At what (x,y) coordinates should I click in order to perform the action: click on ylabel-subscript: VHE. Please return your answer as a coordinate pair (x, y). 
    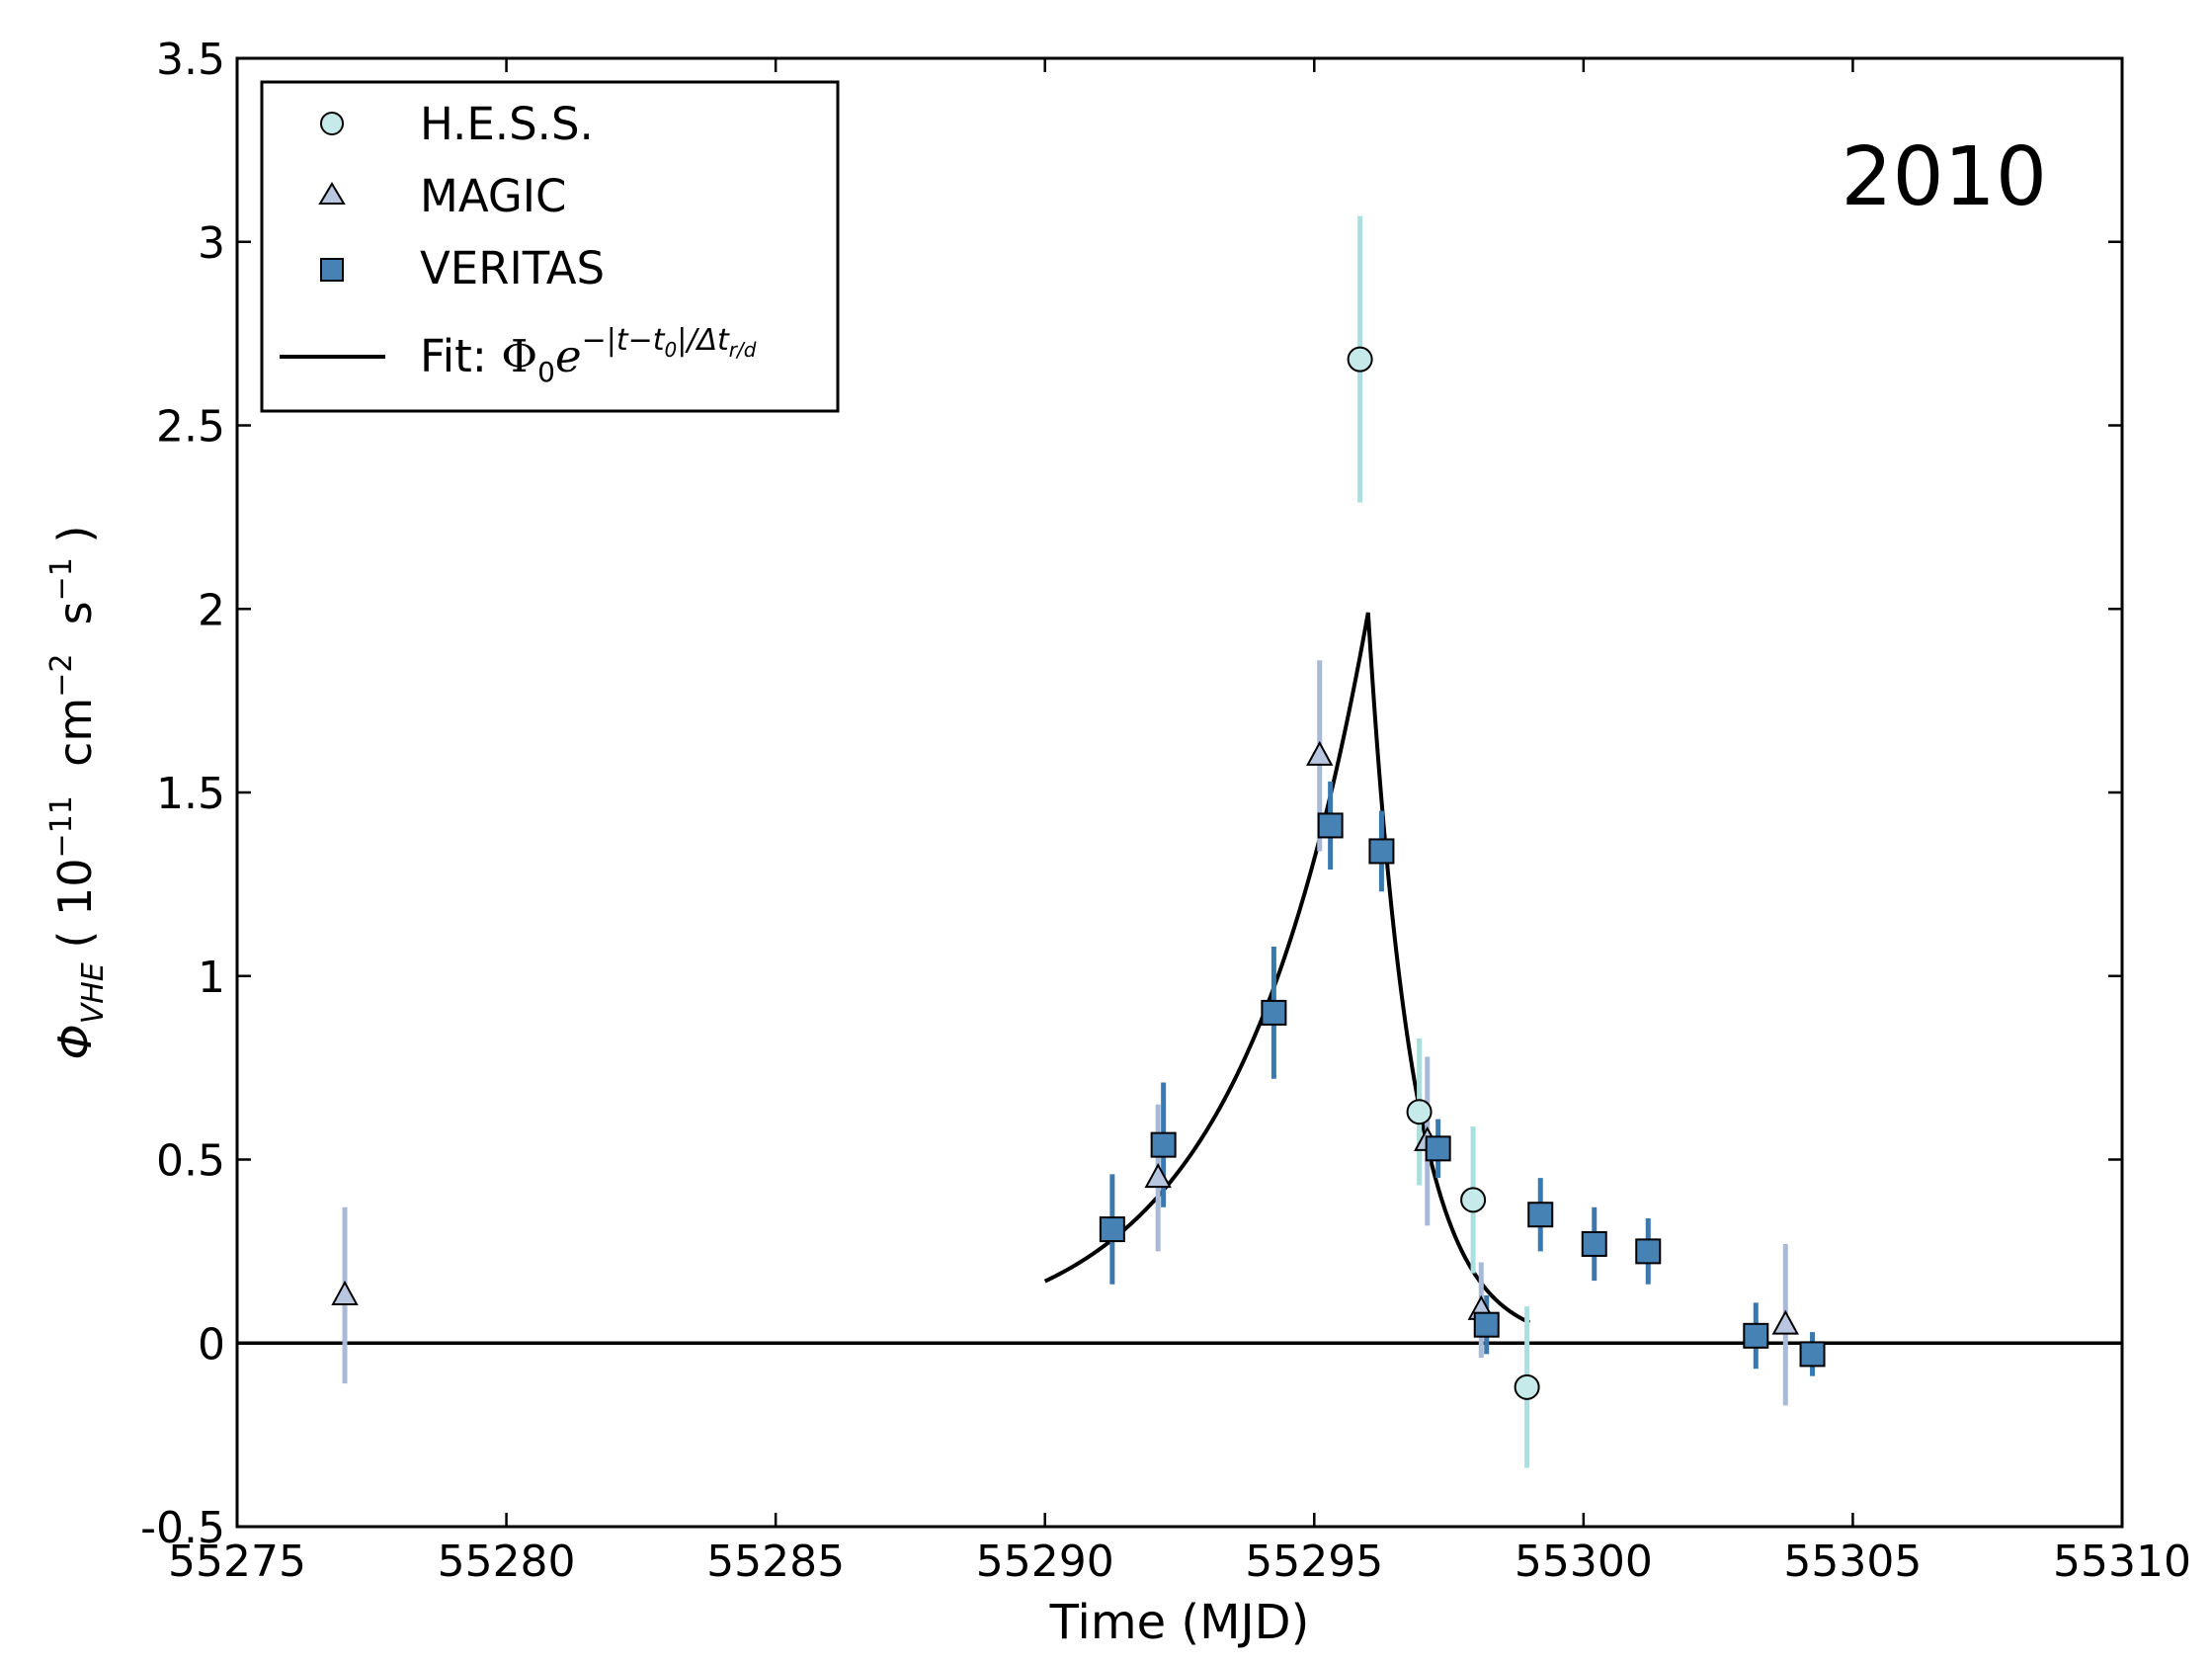
    Looking at the image, I should click on (93, 993).